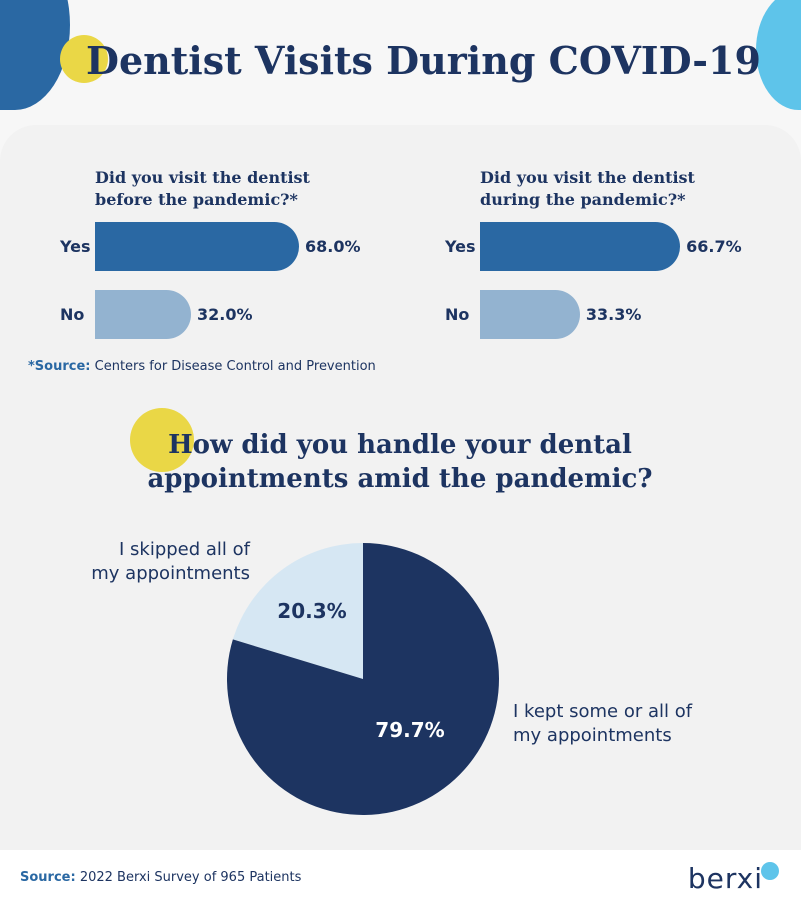 The height and width of the screenshot is (907, 801). What do you see at coordinates (75, 246) in the screenshot?
I see `bar-before-yes-label: Yes` at bounding box center [75, 246].